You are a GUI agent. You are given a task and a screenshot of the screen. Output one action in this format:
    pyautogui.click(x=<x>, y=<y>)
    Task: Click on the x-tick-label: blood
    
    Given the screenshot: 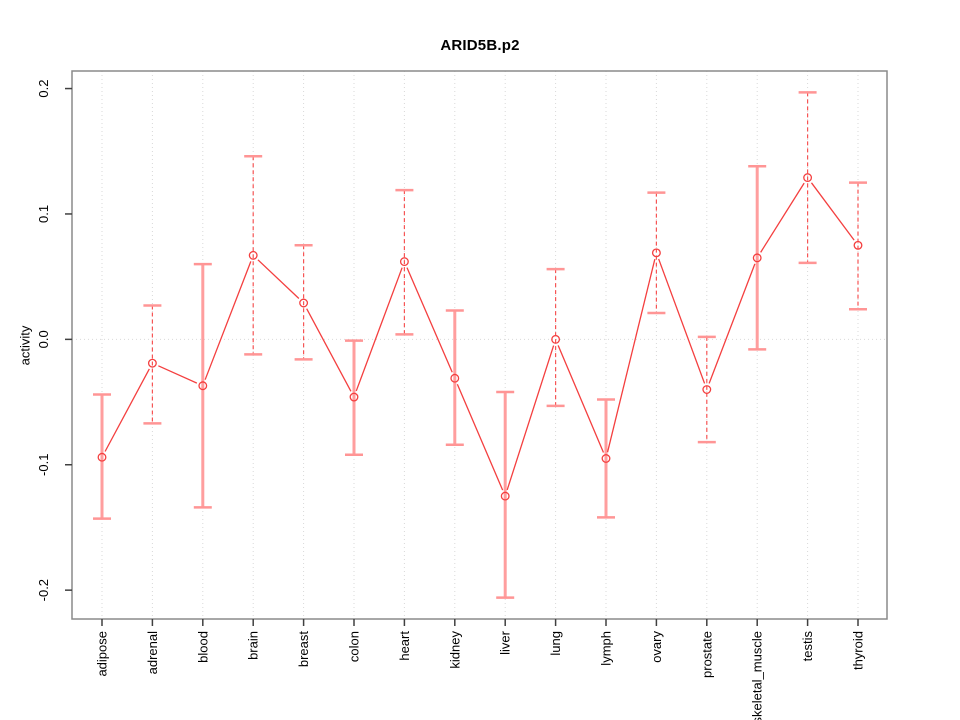 What is the action you would take?
    pyautogui.click(x=202, y=647)
    